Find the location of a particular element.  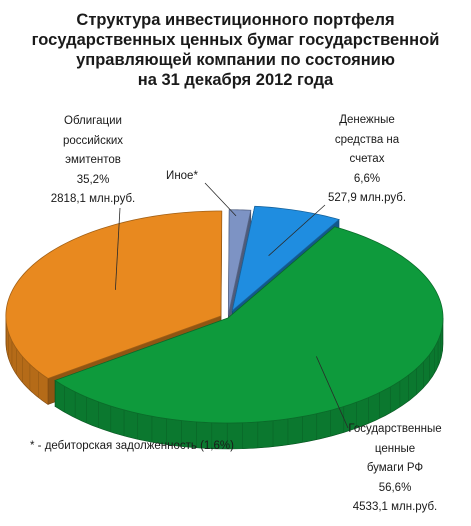

chart-title-line: на 31 декабря 2012 года is located at coordinates (235, 80).